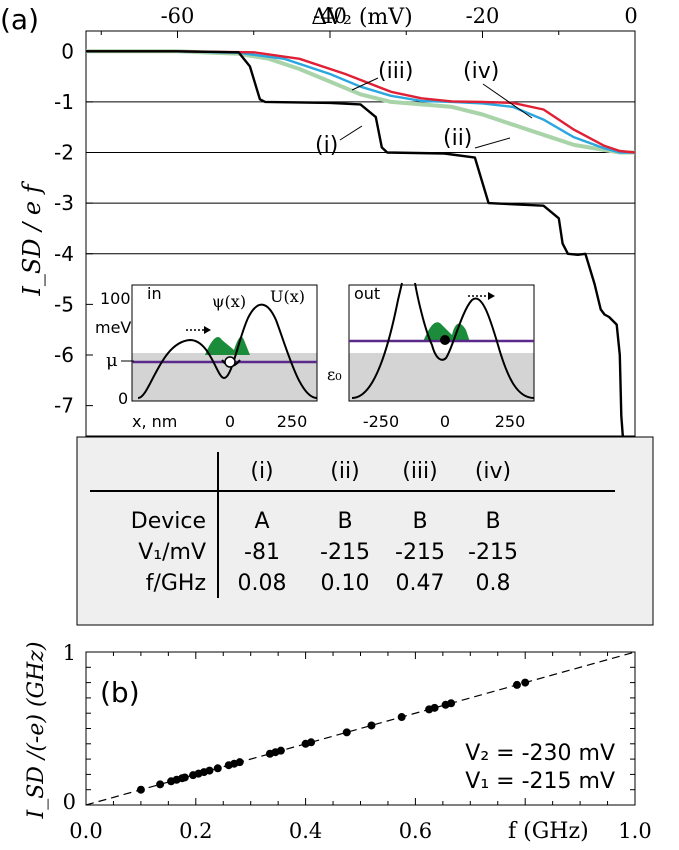 The image size is (679, 850). Describe the element at coordinates (178, 16) in the screenshot. I see `top-x-tick-label: -60` at that location.